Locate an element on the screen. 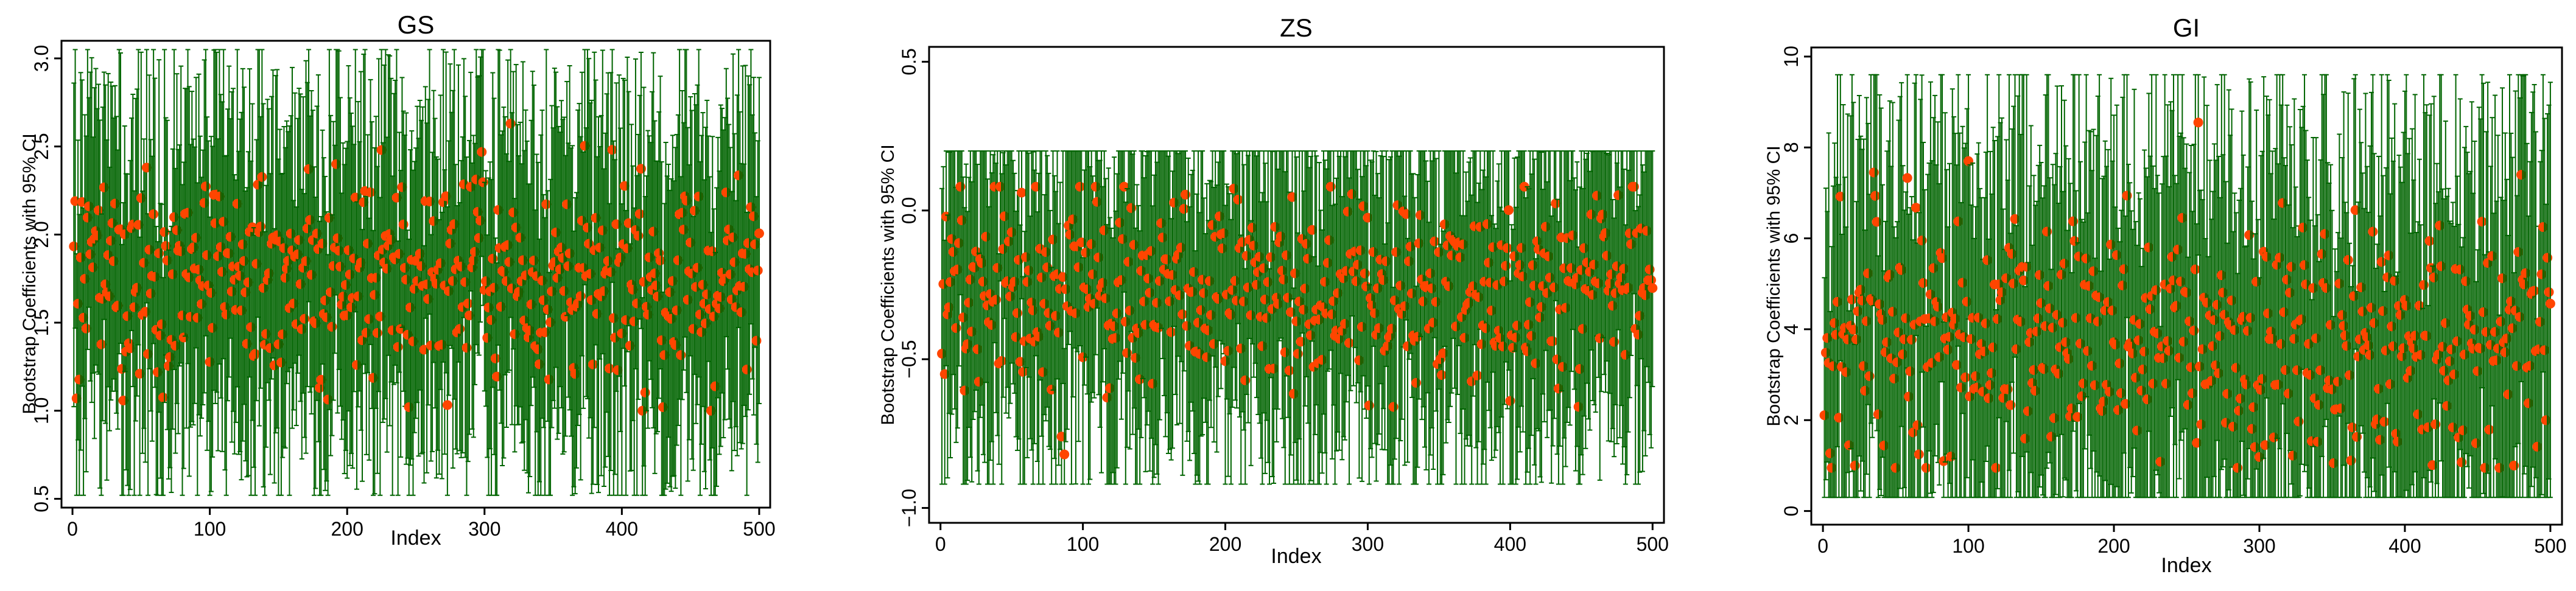  y-tick-label: 2.5 is located at coordinates (41, 146).